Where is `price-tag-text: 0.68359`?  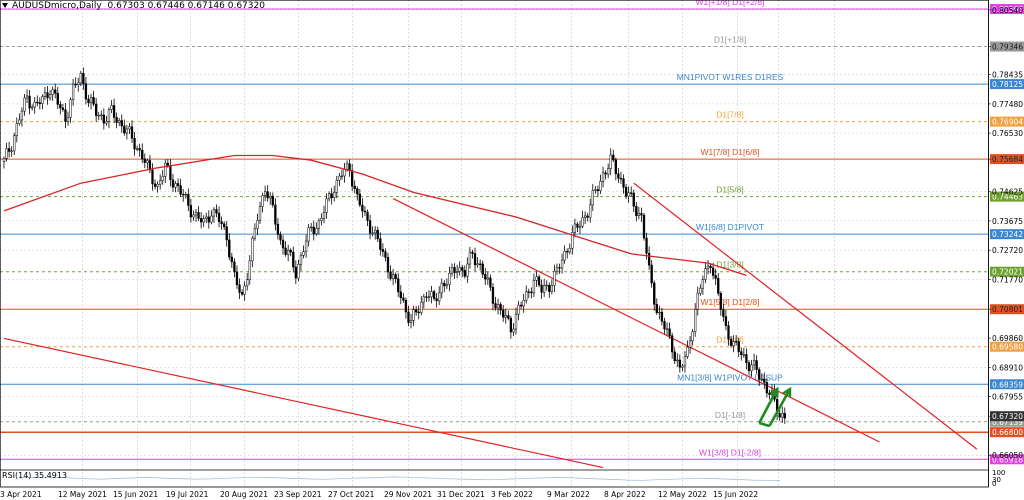 price-tag-text: 0.68359 is located at coordinates (1007, 384).